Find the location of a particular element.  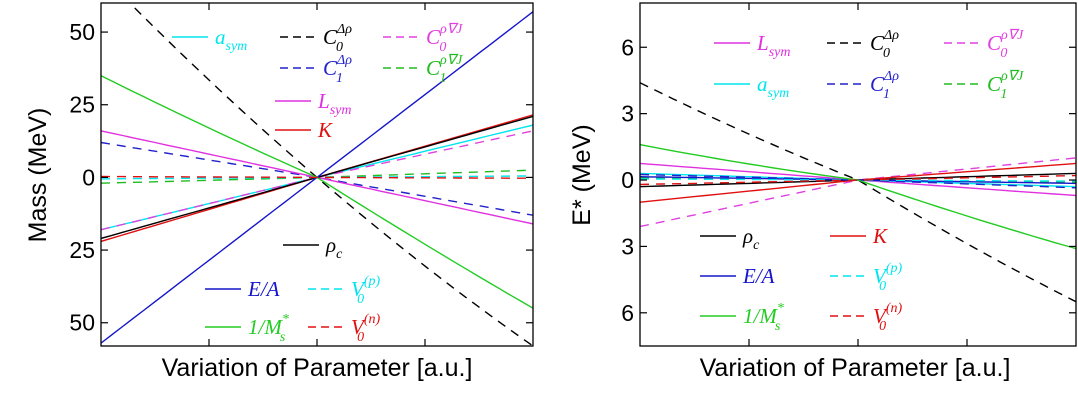

right-legend-item-k: K is located at coordinates (859, 236).